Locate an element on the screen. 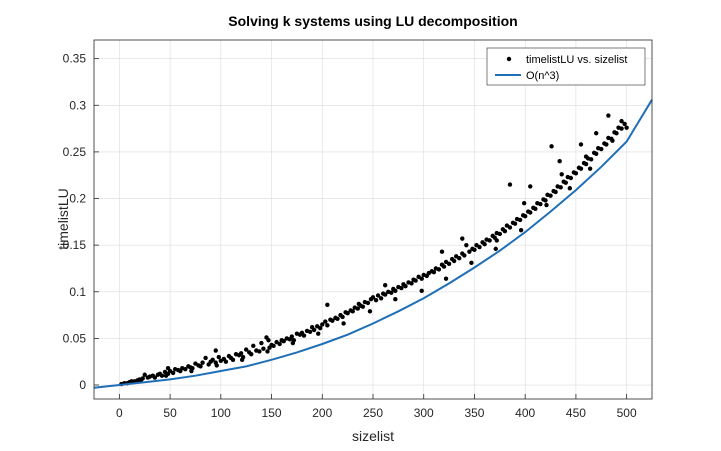 The height and width of the screenshot is (451, 721). x-tick-label: 150 is located at coordinates (272, 413).